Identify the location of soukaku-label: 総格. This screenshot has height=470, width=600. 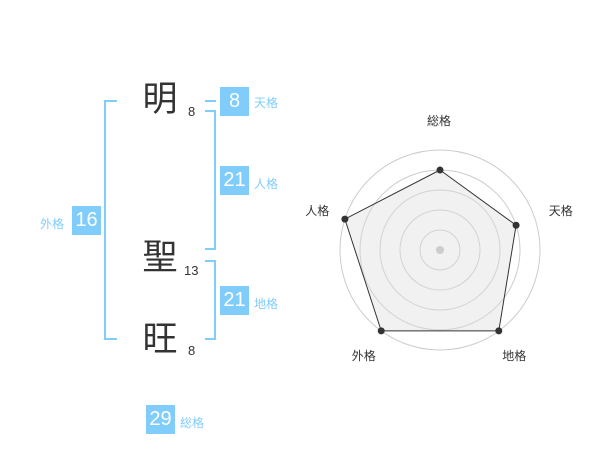
(192, 423).